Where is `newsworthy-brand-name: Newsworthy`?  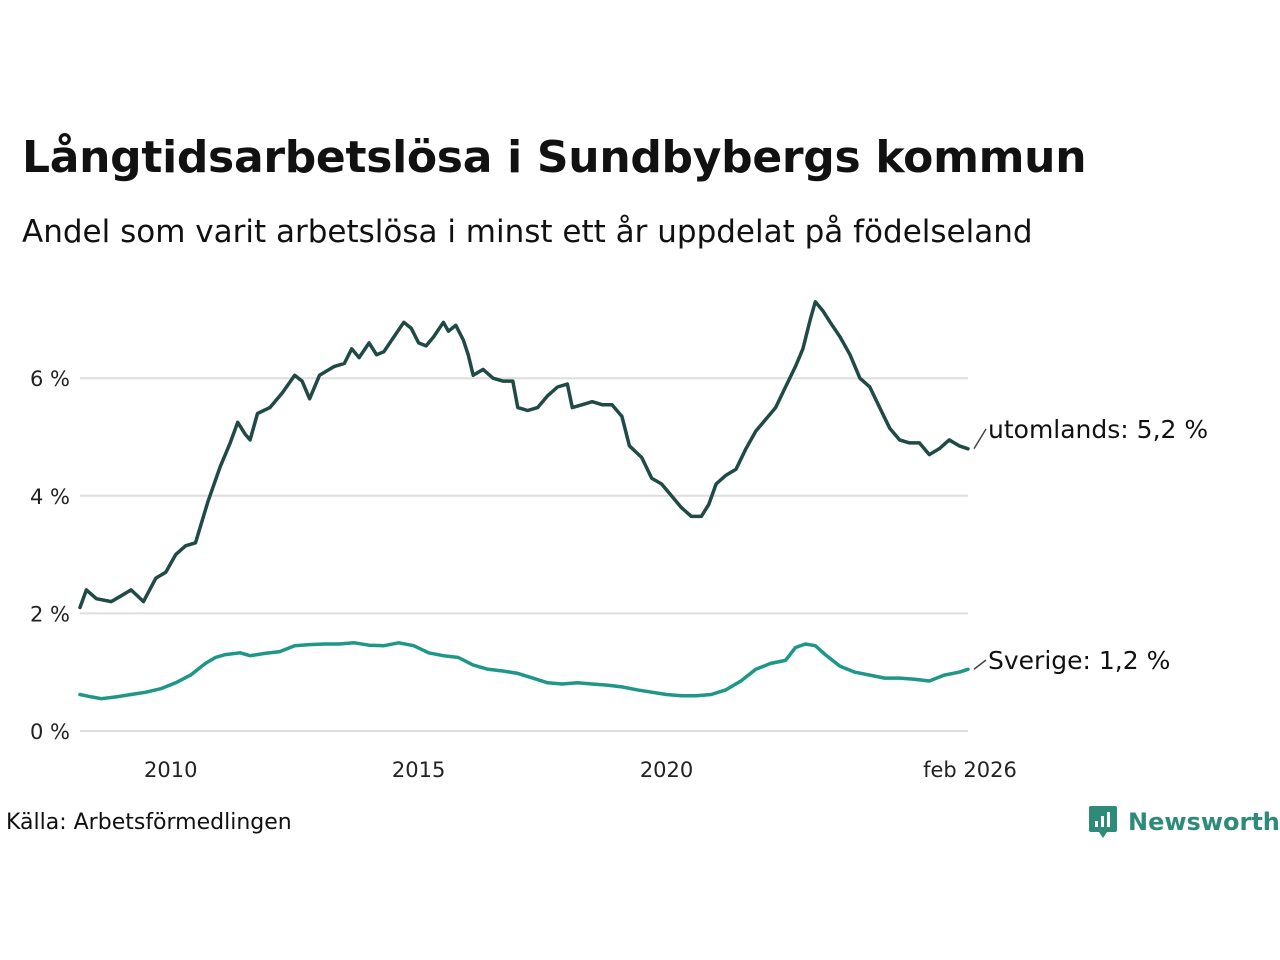 newsworthy-brand-name: Newsworthy is located at coordinates (1204, 822).